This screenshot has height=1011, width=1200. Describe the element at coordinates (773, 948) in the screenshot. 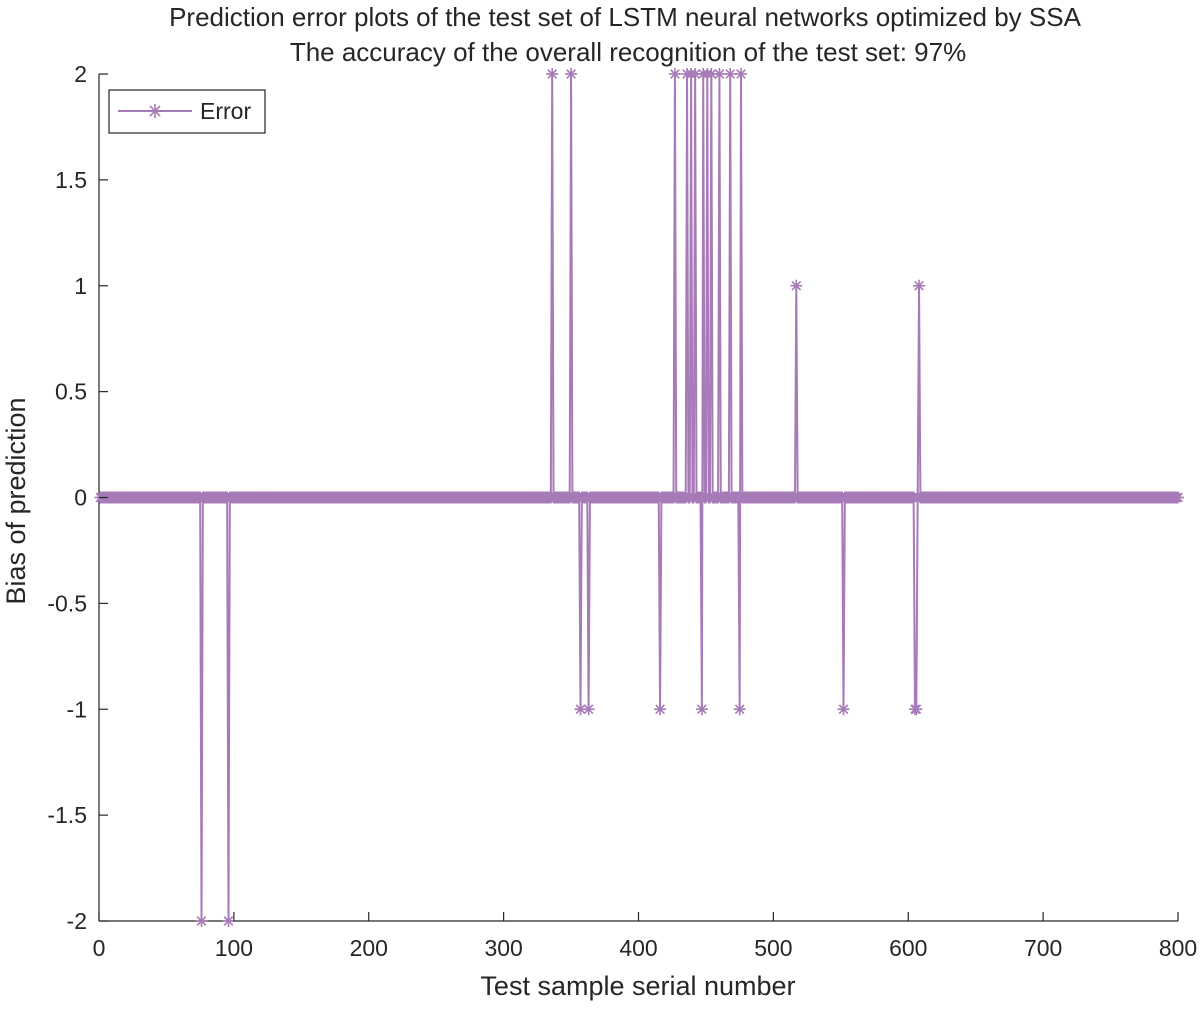

I see `x-tick-label: 500` at that location.